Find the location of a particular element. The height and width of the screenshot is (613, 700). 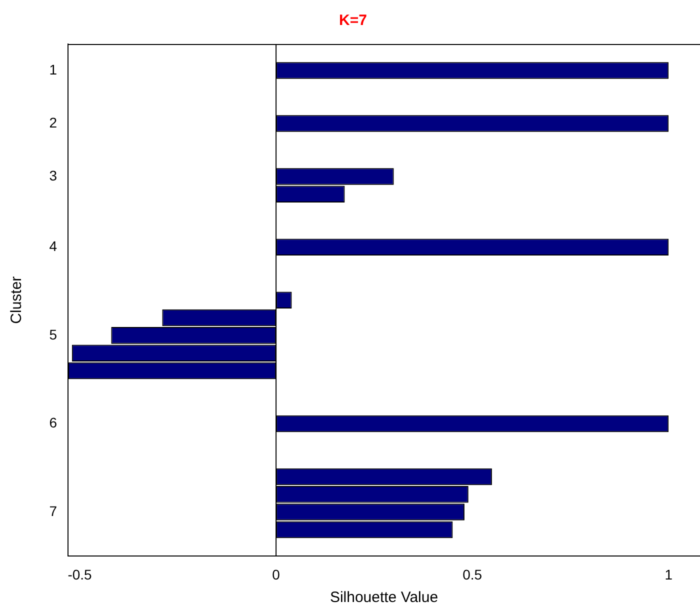

y-tick-label: 7 is located at coordinates (53, 510).